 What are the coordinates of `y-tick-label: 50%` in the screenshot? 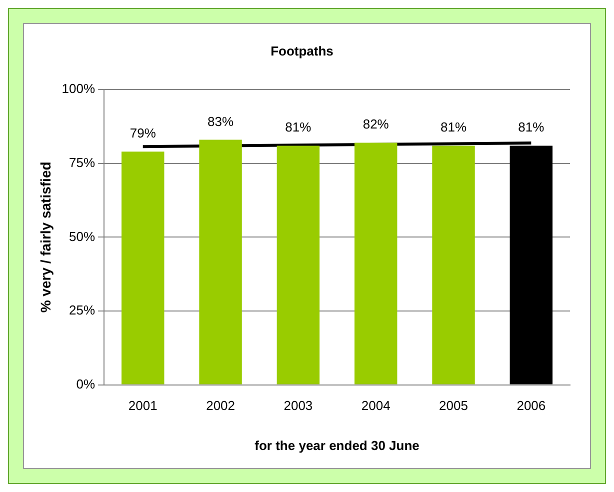 It's located at (82, 236).